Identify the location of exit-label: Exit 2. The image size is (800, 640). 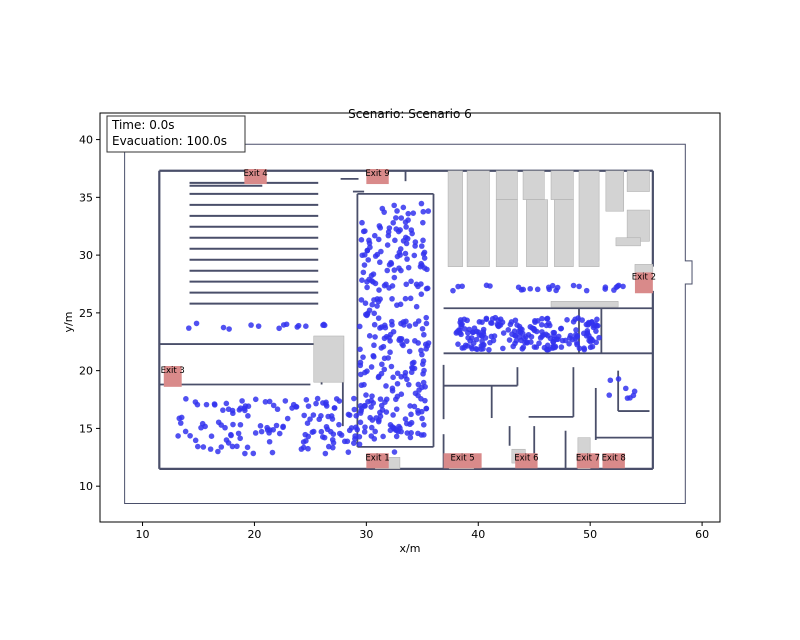
(644, 277).